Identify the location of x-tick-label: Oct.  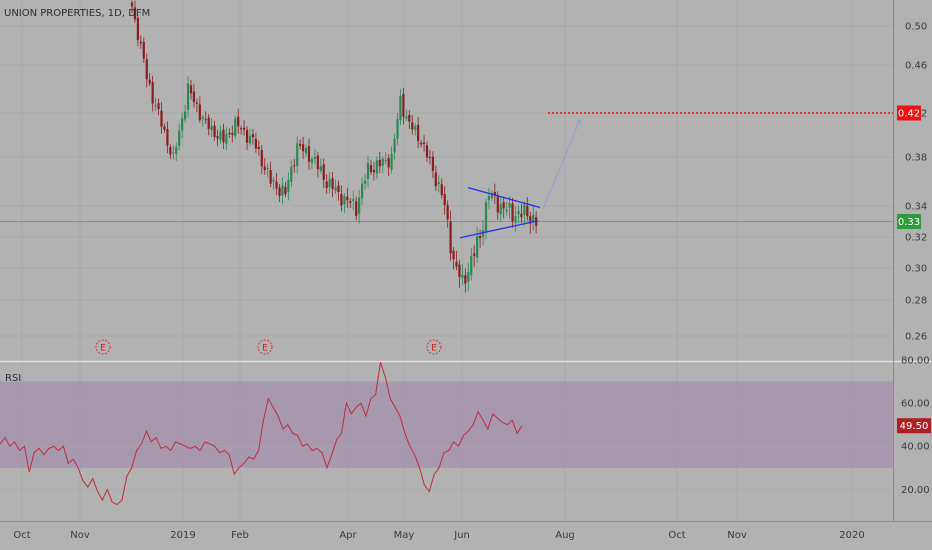
(676, 535).